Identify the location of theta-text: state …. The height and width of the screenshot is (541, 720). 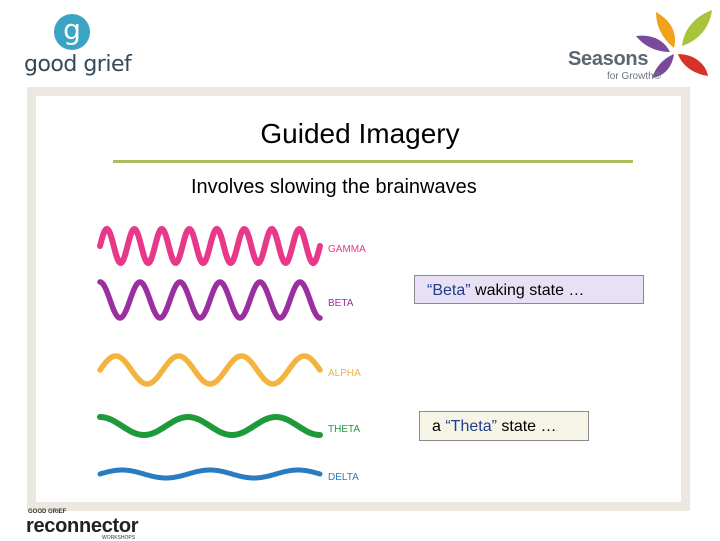
(526, 426).